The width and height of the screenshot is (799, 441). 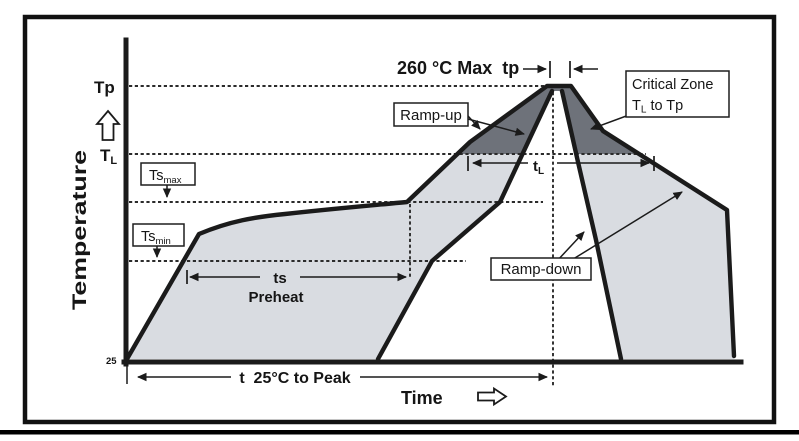 I want to click on critical-zone-label-box: Critical Zone TL to Tp, so click(x=677, y=94).